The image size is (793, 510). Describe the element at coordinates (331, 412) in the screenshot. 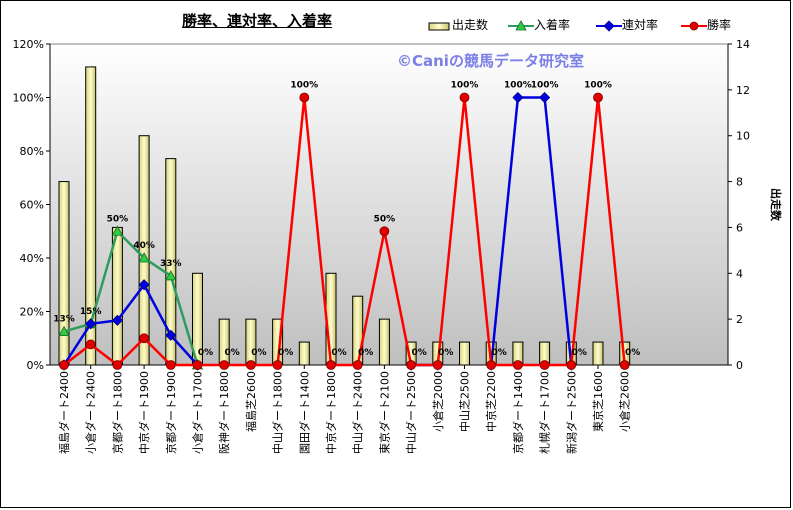

I see `x-tick-label: 中京ダート1800` at that location.